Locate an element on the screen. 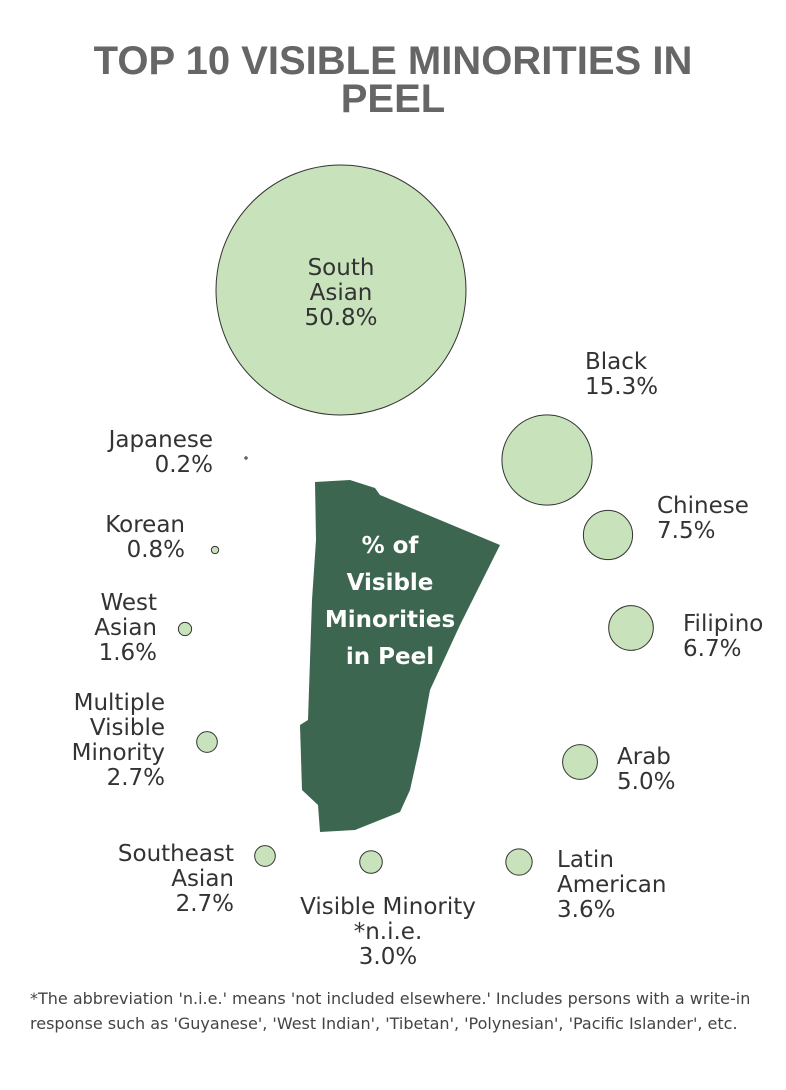 The width and height of the screenshot is (786, 1090). category-label: Chinese is located at coordinates (703, 506).